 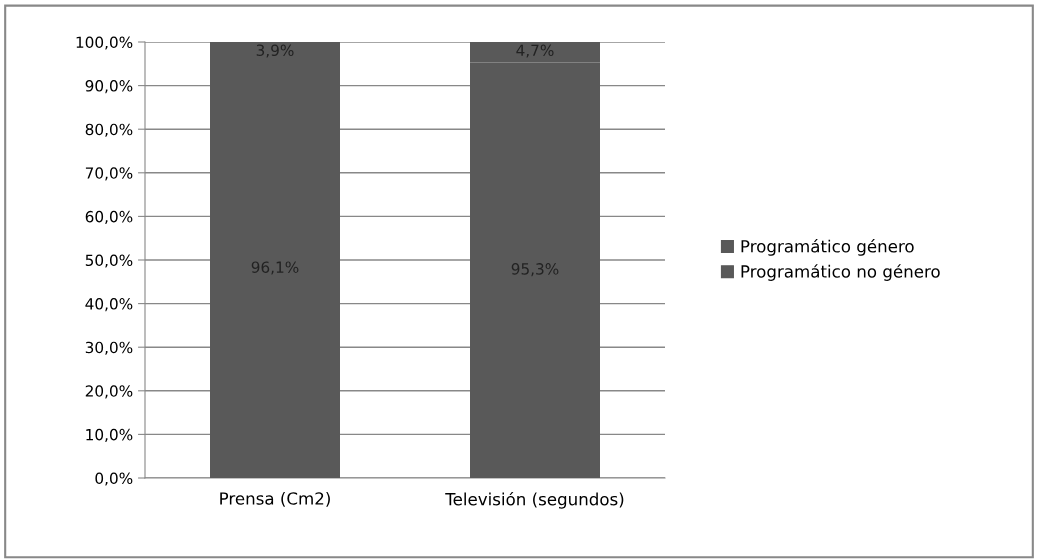 I want to click on data-label: 95,3%, so click(x=535, y=270).